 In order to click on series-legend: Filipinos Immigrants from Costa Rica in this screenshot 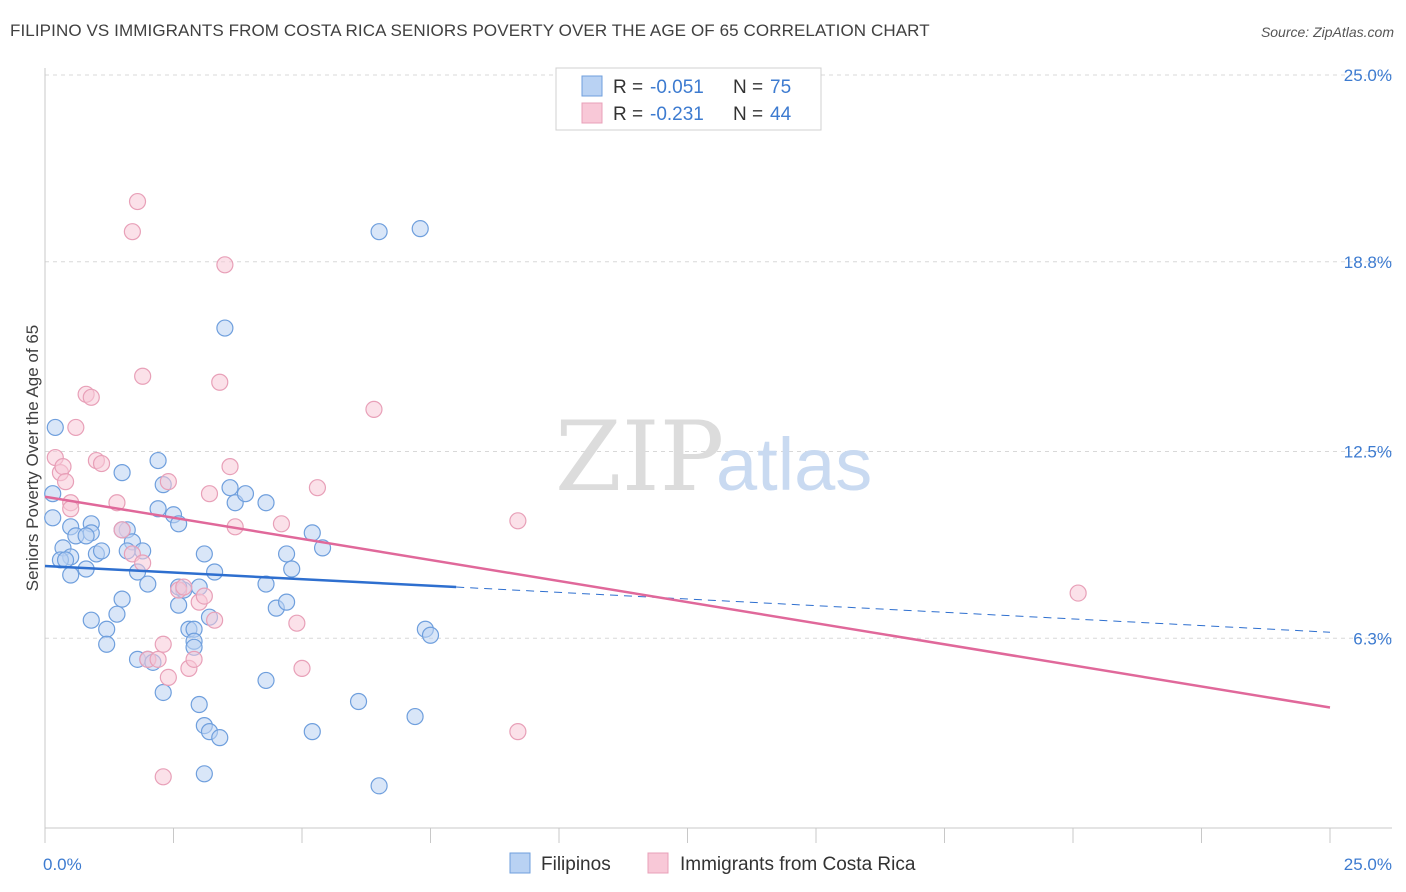, I will do `click(712, 863)`.